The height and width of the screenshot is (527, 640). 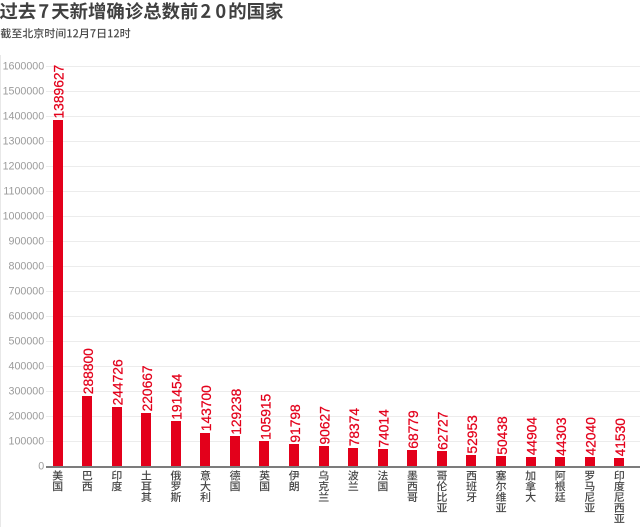 What do you see at coordinates (206, 408) in the screenshot?
I see `svg-text: 143700` at bounding box center [206, 408].